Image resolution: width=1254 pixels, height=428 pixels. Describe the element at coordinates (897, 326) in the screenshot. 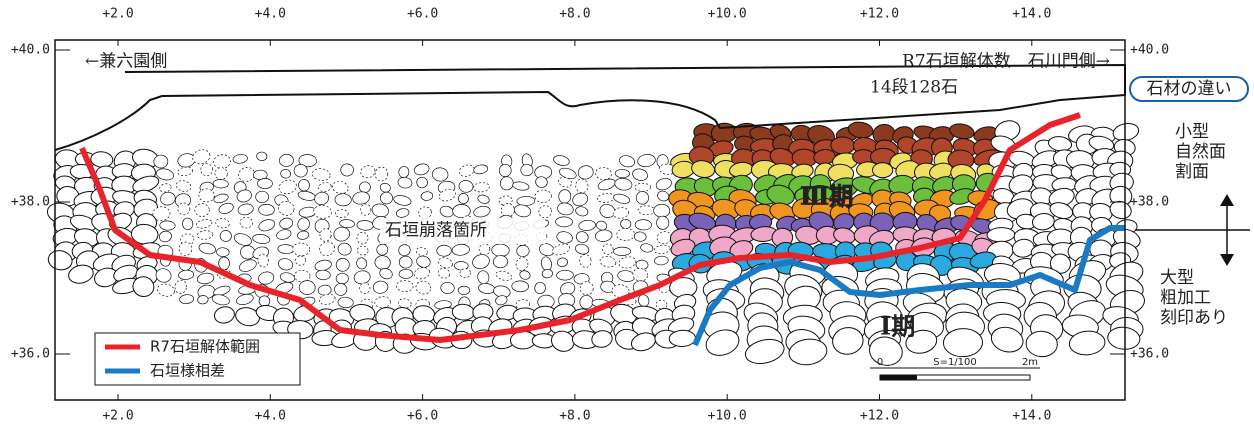

I see `phase1-label: Ⅰ期` at that location.